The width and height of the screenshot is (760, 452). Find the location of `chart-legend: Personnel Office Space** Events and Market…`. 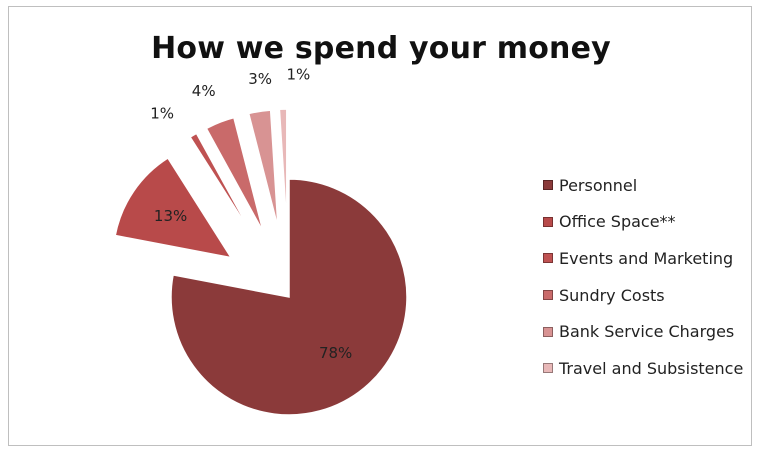

chart-legend: Personnel Office Space** Events and Market… is located at coordinates (643, 277).